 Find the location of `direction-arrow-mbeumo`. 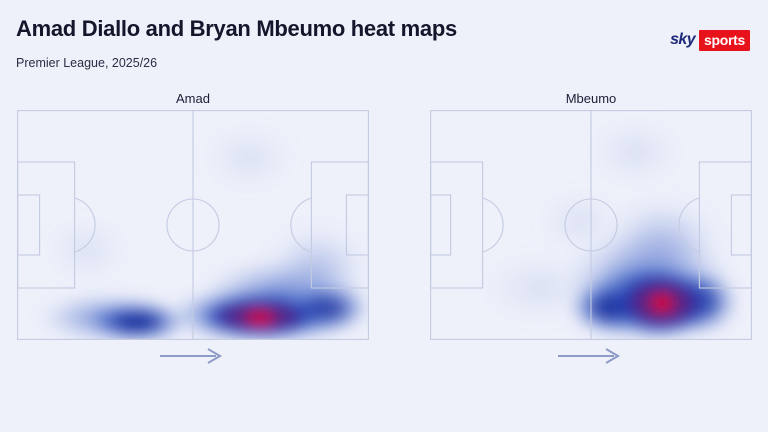

direction-arrow-mbeumo is located at coordinates (591, 357).